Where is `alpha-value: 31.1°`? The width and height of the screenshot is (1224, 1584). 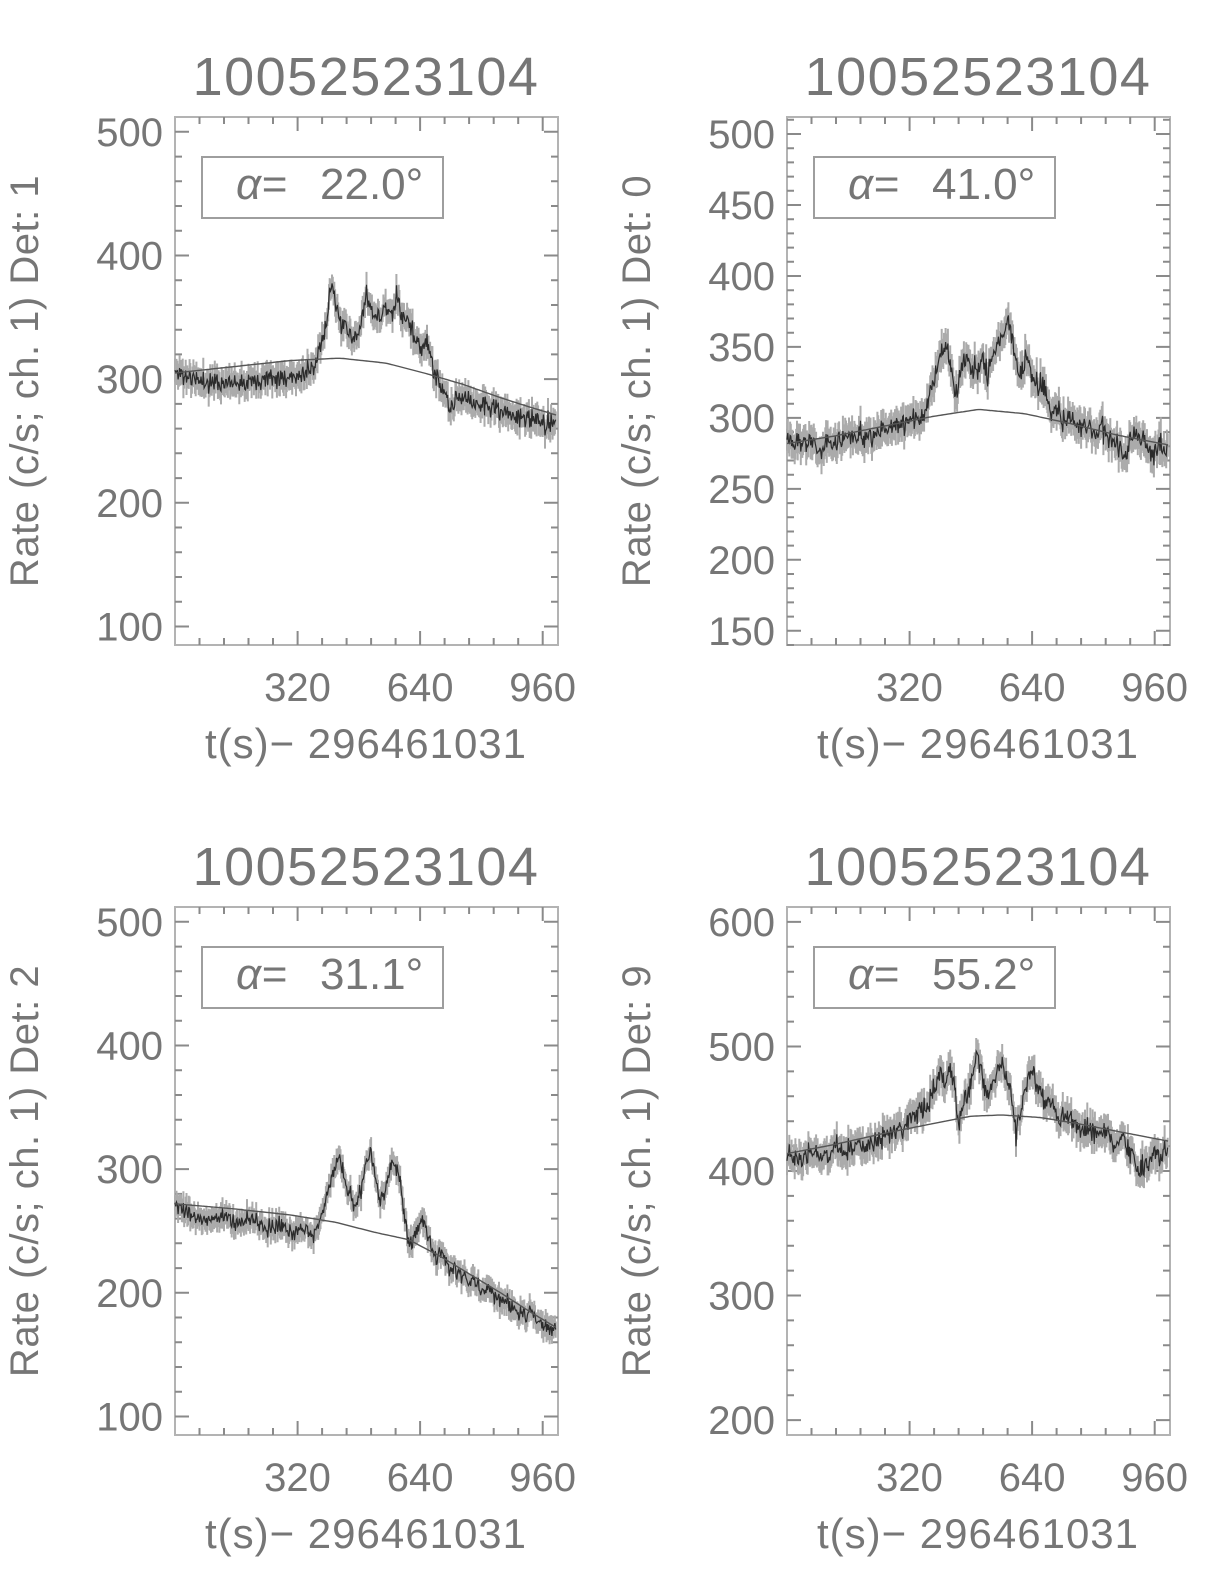 alpha-value: 31.1° is located at coordinates (371, 974).